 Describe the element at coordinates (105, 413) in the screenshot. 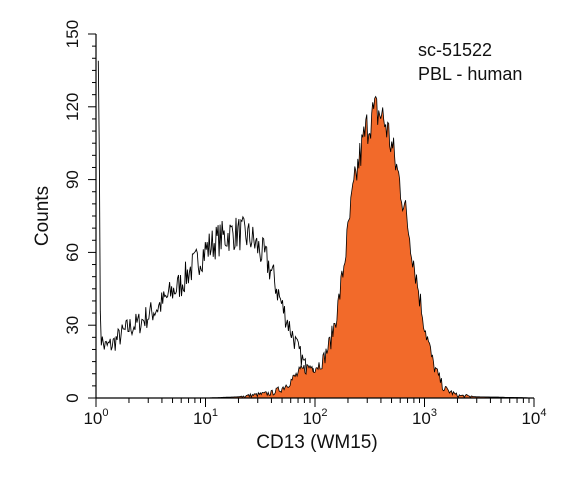

I see `x-tick-exponent: 0` at that location.